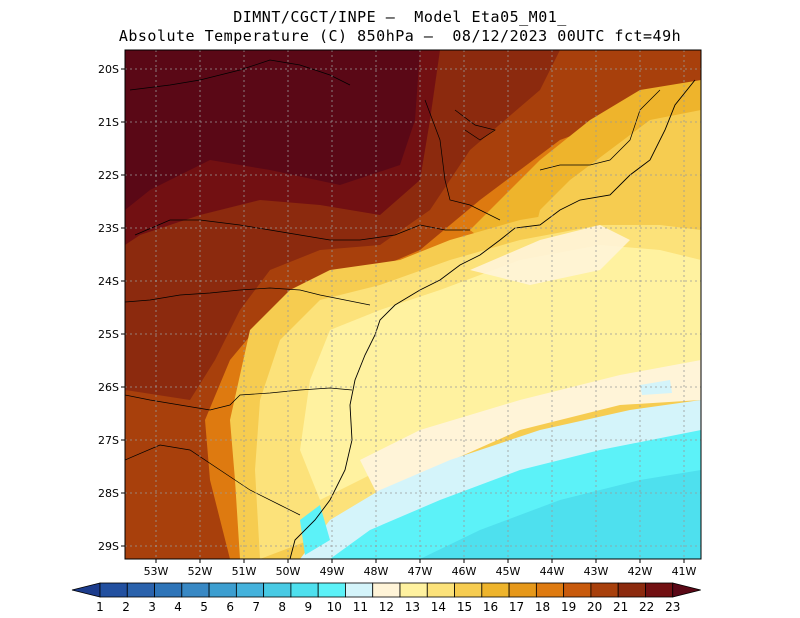 This screenshot has width=800, height=618. Describe the element at coordinates (256, 607) in the screenshot. I see `colorbar-label: 7` at that location.